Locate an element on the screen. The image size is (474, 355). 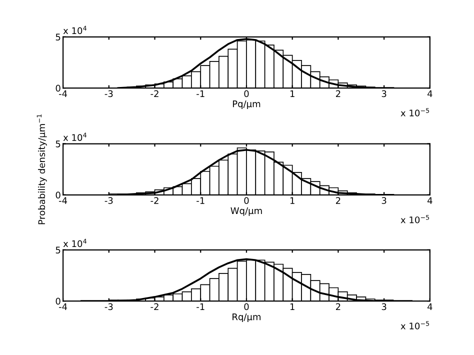
x-axis-title: Pq/μm is located at coordinates (246, 104).